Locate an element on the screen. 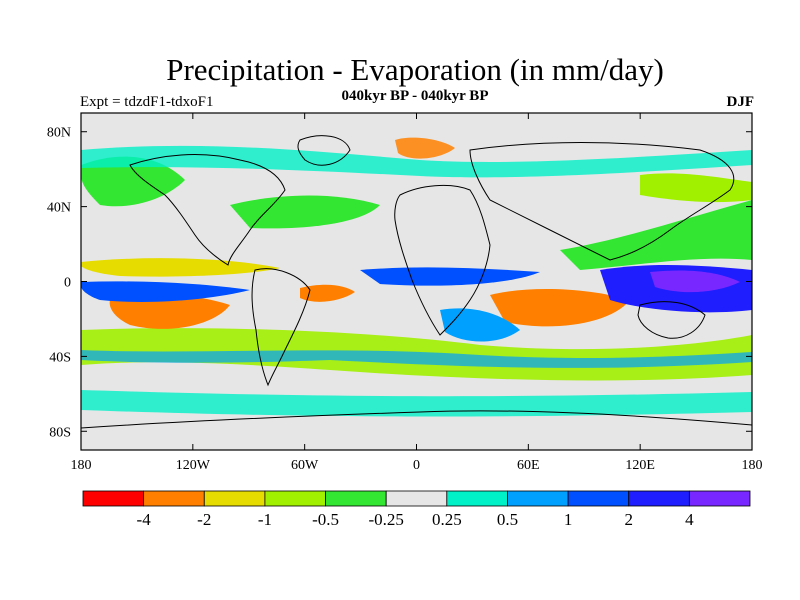  x-tick-label: 60E is located at coordinates (528, 465).